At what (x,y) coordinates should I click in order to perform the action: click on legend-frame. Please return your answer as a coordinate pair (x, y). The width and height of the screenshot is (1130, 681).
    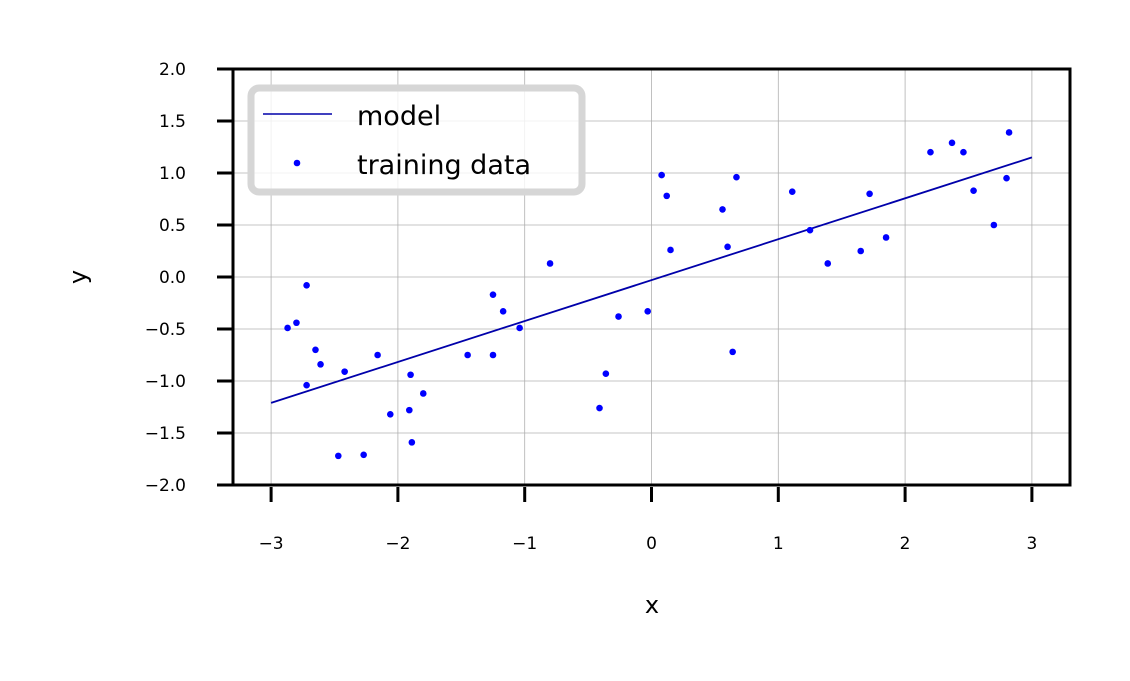
    Looking at the image, I should click on (416, 140).